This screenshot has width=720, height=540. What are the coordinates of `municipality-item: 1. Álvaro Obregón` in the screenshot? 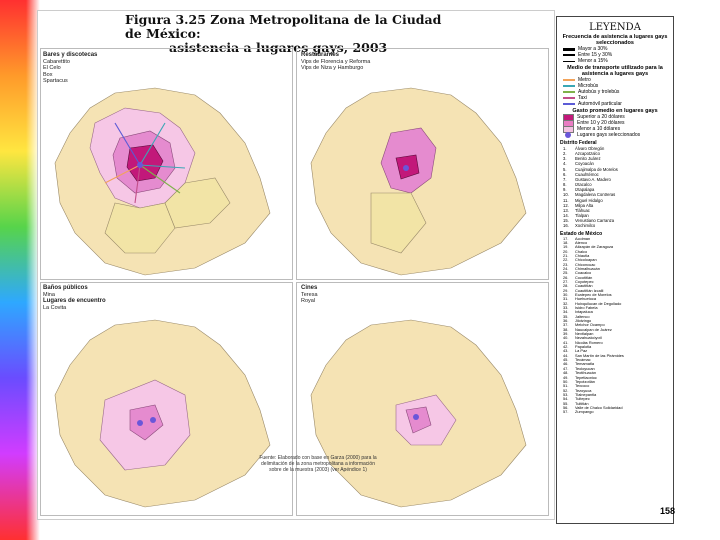 It's located at (584, 148).